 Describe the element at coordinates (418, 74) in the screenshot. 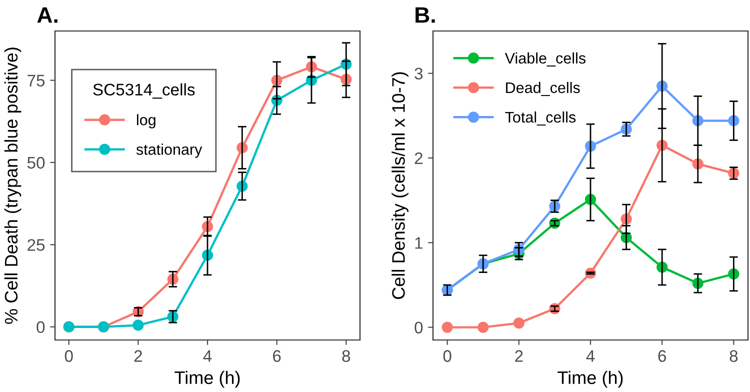

I see `y-tick-label: 3` at that location.